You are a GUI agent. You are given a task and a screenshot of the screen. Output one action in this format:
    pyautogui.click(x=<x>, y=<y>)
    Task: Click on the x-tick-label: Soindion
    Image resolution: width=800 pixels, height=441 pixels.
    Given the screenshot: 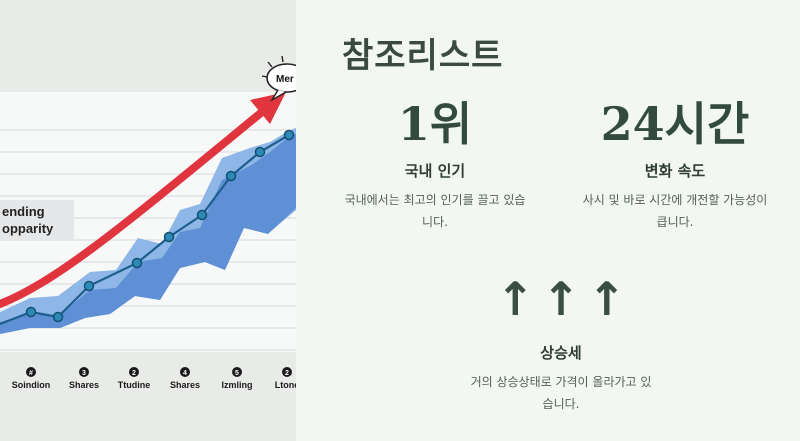 What is the action you would take?
    pyautogui.click(x=31, y=385)
    